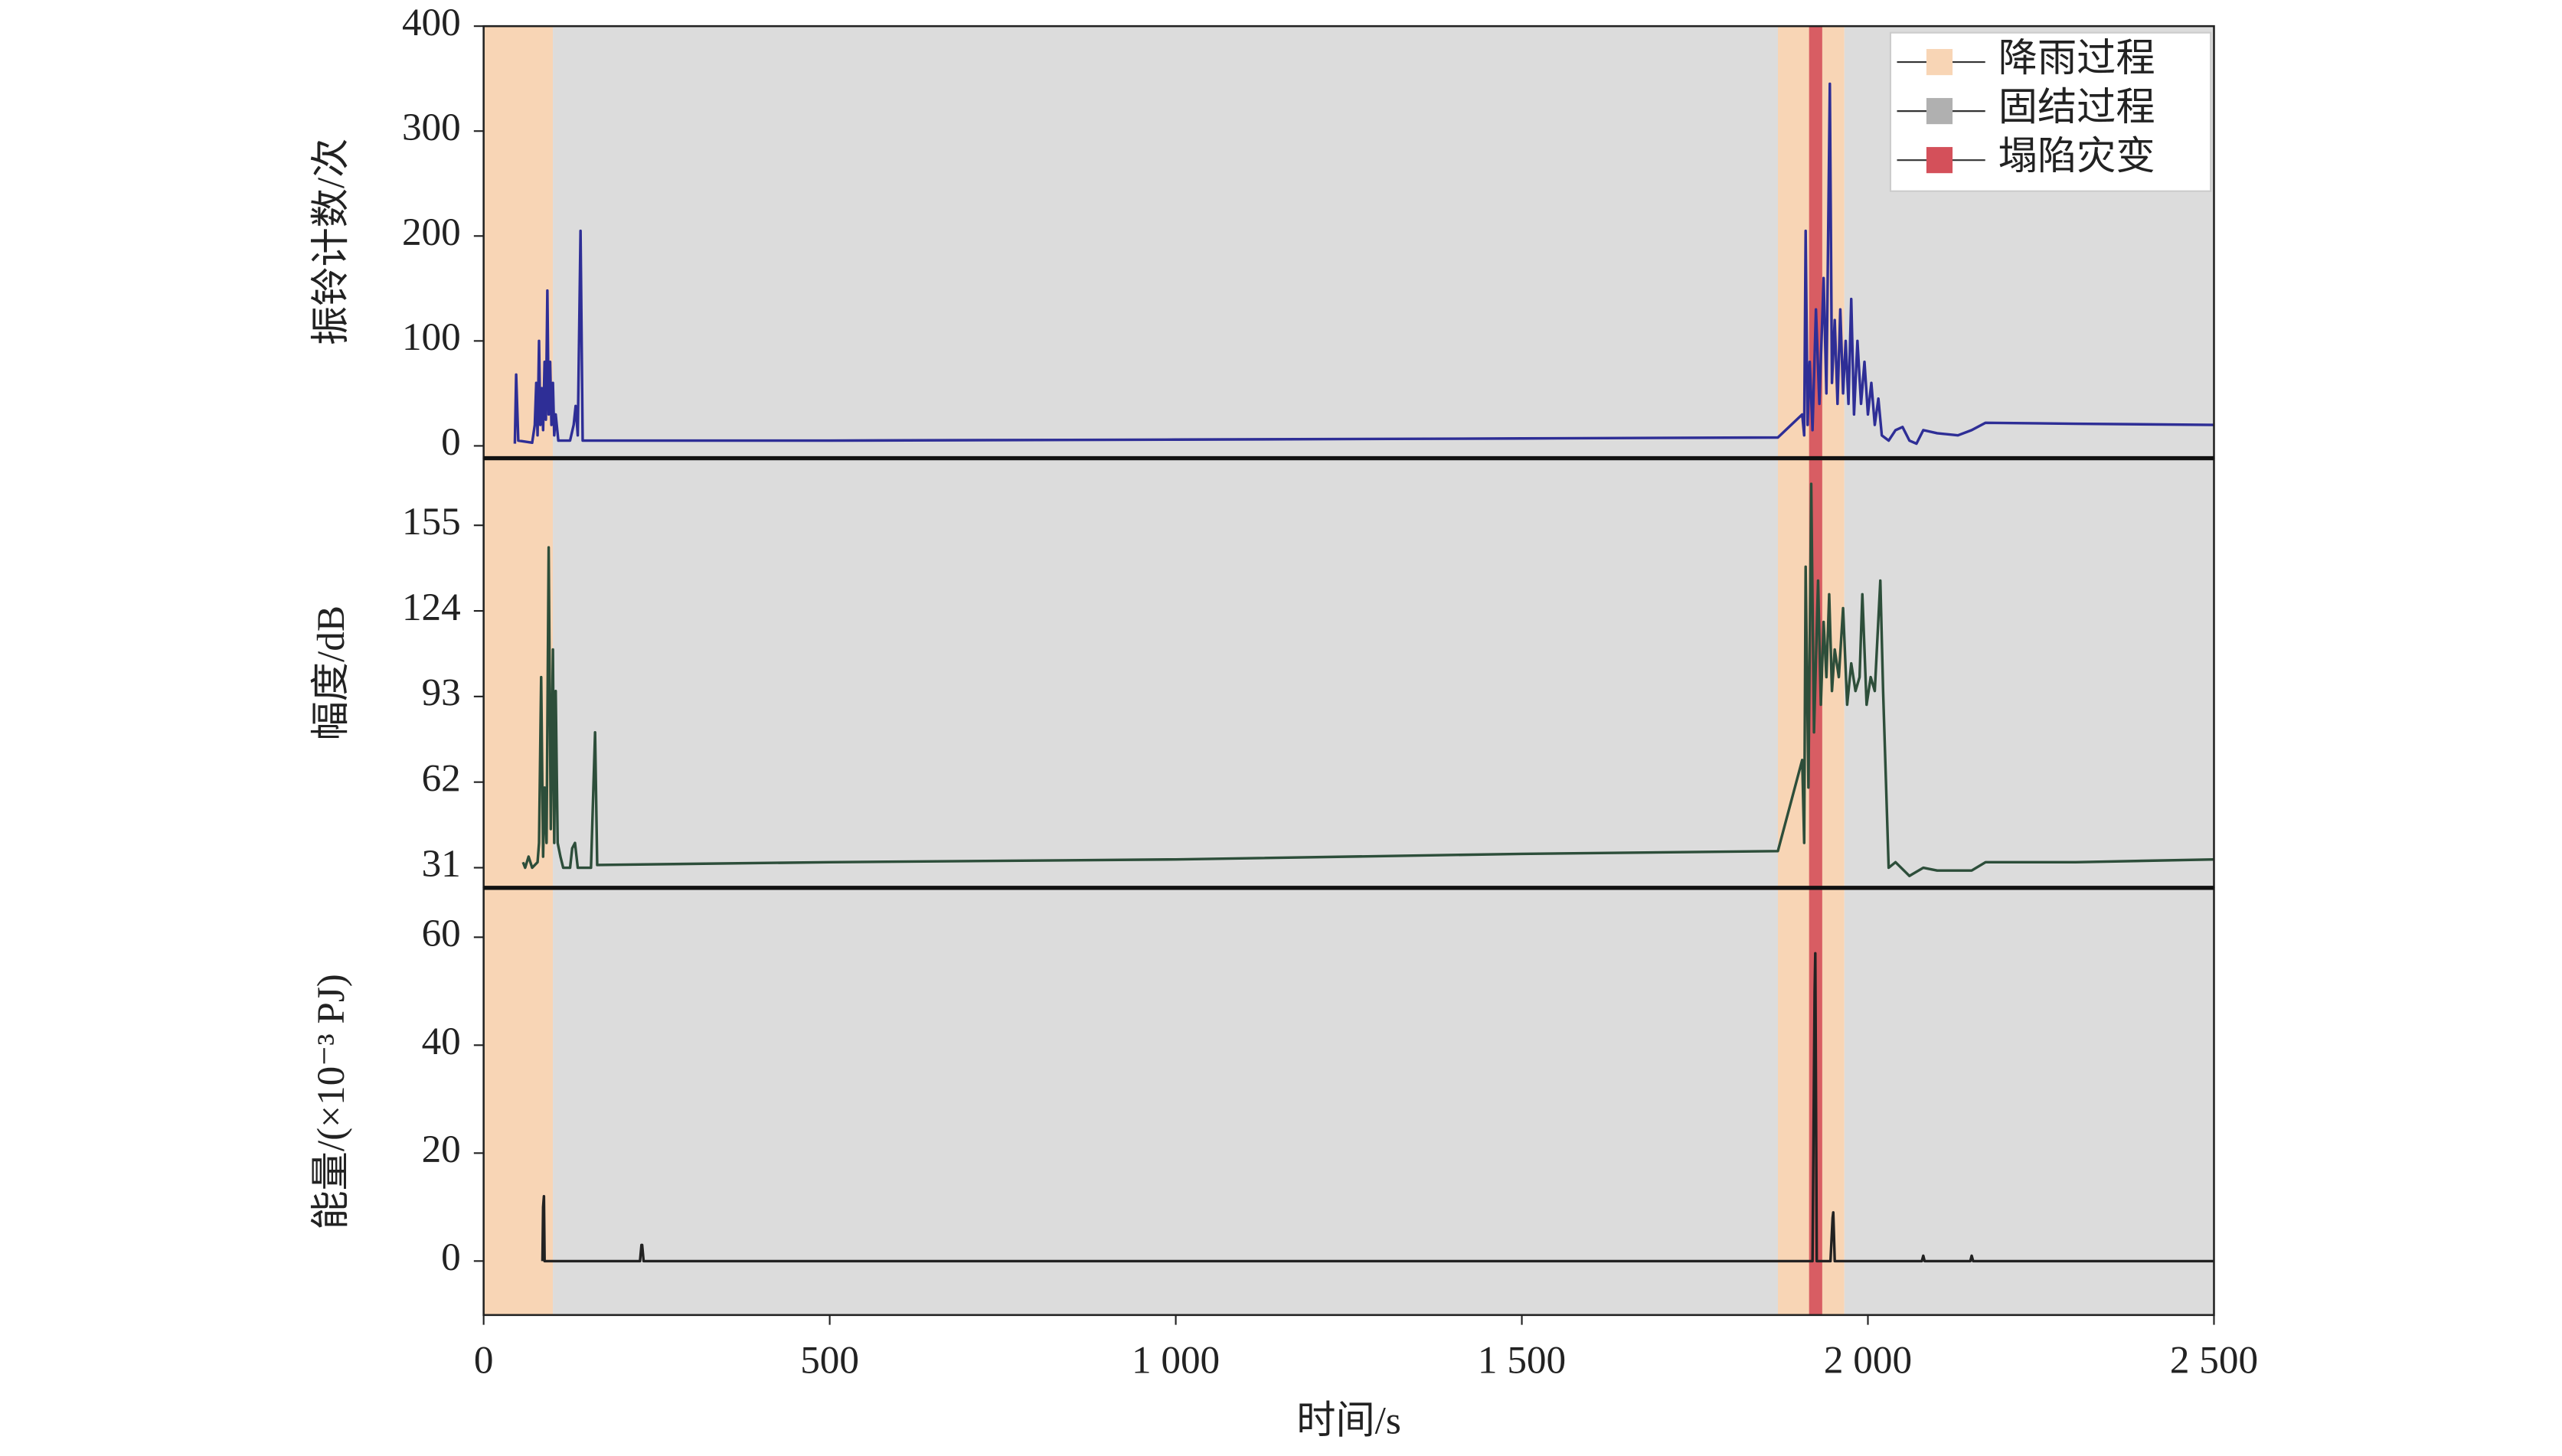 The width and height of the screenshot is (2562, 1456). What do you see at coordinates (431, 522) in the screenshot?
I see `y-tick-label: 155` at bounding box center [431, 522].